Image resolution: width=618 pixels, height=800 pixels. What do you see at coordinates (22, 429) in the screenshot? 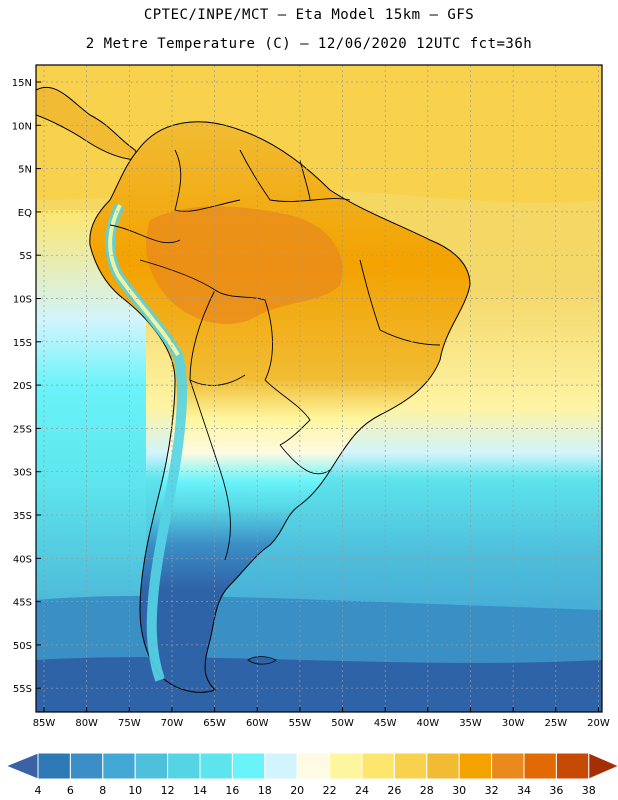
I see `lat-label: 25S` at bounding box center [22, 429].